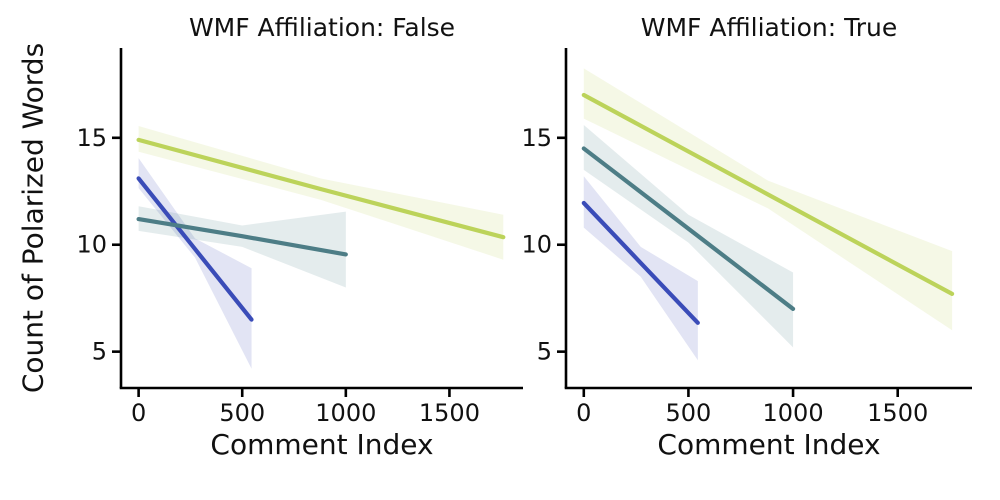 This screenshot has width=1000, height=500. I want to click on ci-band-series-green, so click(321, 193).